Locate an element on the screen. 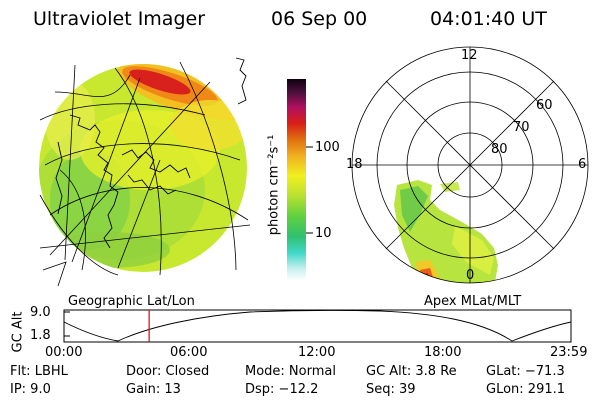 The image size is (600, 400). date-label: 06 Sep 00 is located at coordinates (319, 19).